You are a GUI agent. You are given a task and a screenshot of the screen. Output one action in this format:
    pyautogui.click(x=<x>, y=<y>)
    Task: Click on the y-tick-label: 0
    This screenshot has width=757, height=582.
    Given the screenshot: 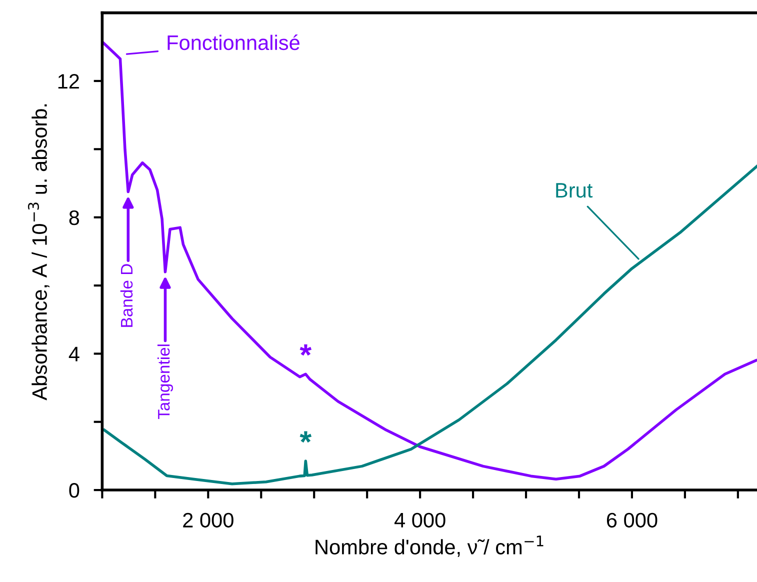 What is the action you would take?
    pyautogui.click(x=74, y=490)
    